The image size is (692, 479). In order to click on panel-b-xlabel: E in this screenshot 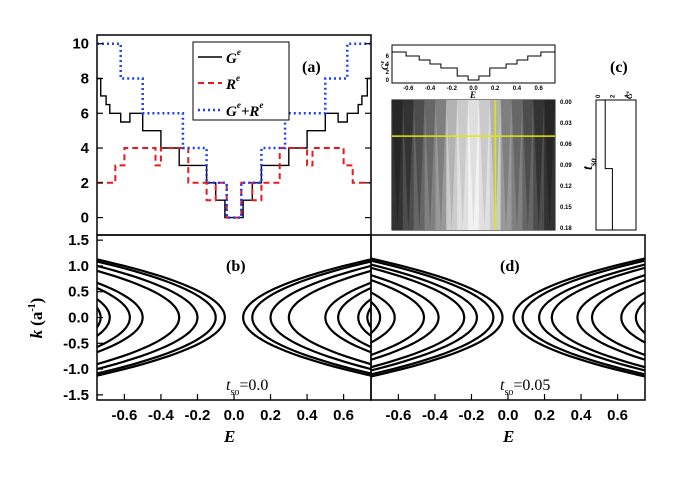, I will do `click(229, 436)`.